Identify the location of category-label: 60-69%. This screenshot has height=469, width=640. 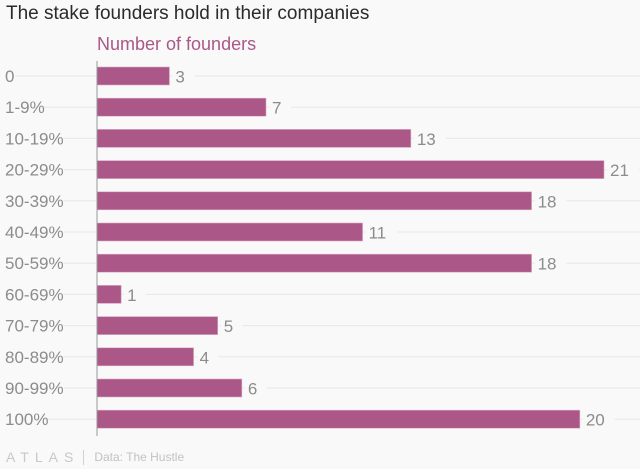
(34, 294).